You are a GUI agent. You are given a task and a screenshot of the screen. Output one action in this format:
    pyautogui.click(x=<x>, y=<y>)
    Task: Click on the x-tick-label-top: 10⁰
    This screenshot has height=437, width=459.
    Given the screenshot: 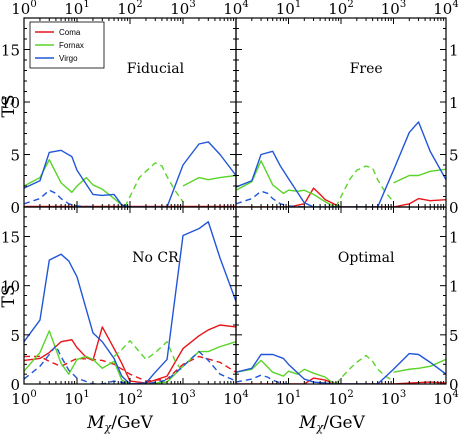 What is the action you would take?
    pyautogui.click(x=23, y=9)
    